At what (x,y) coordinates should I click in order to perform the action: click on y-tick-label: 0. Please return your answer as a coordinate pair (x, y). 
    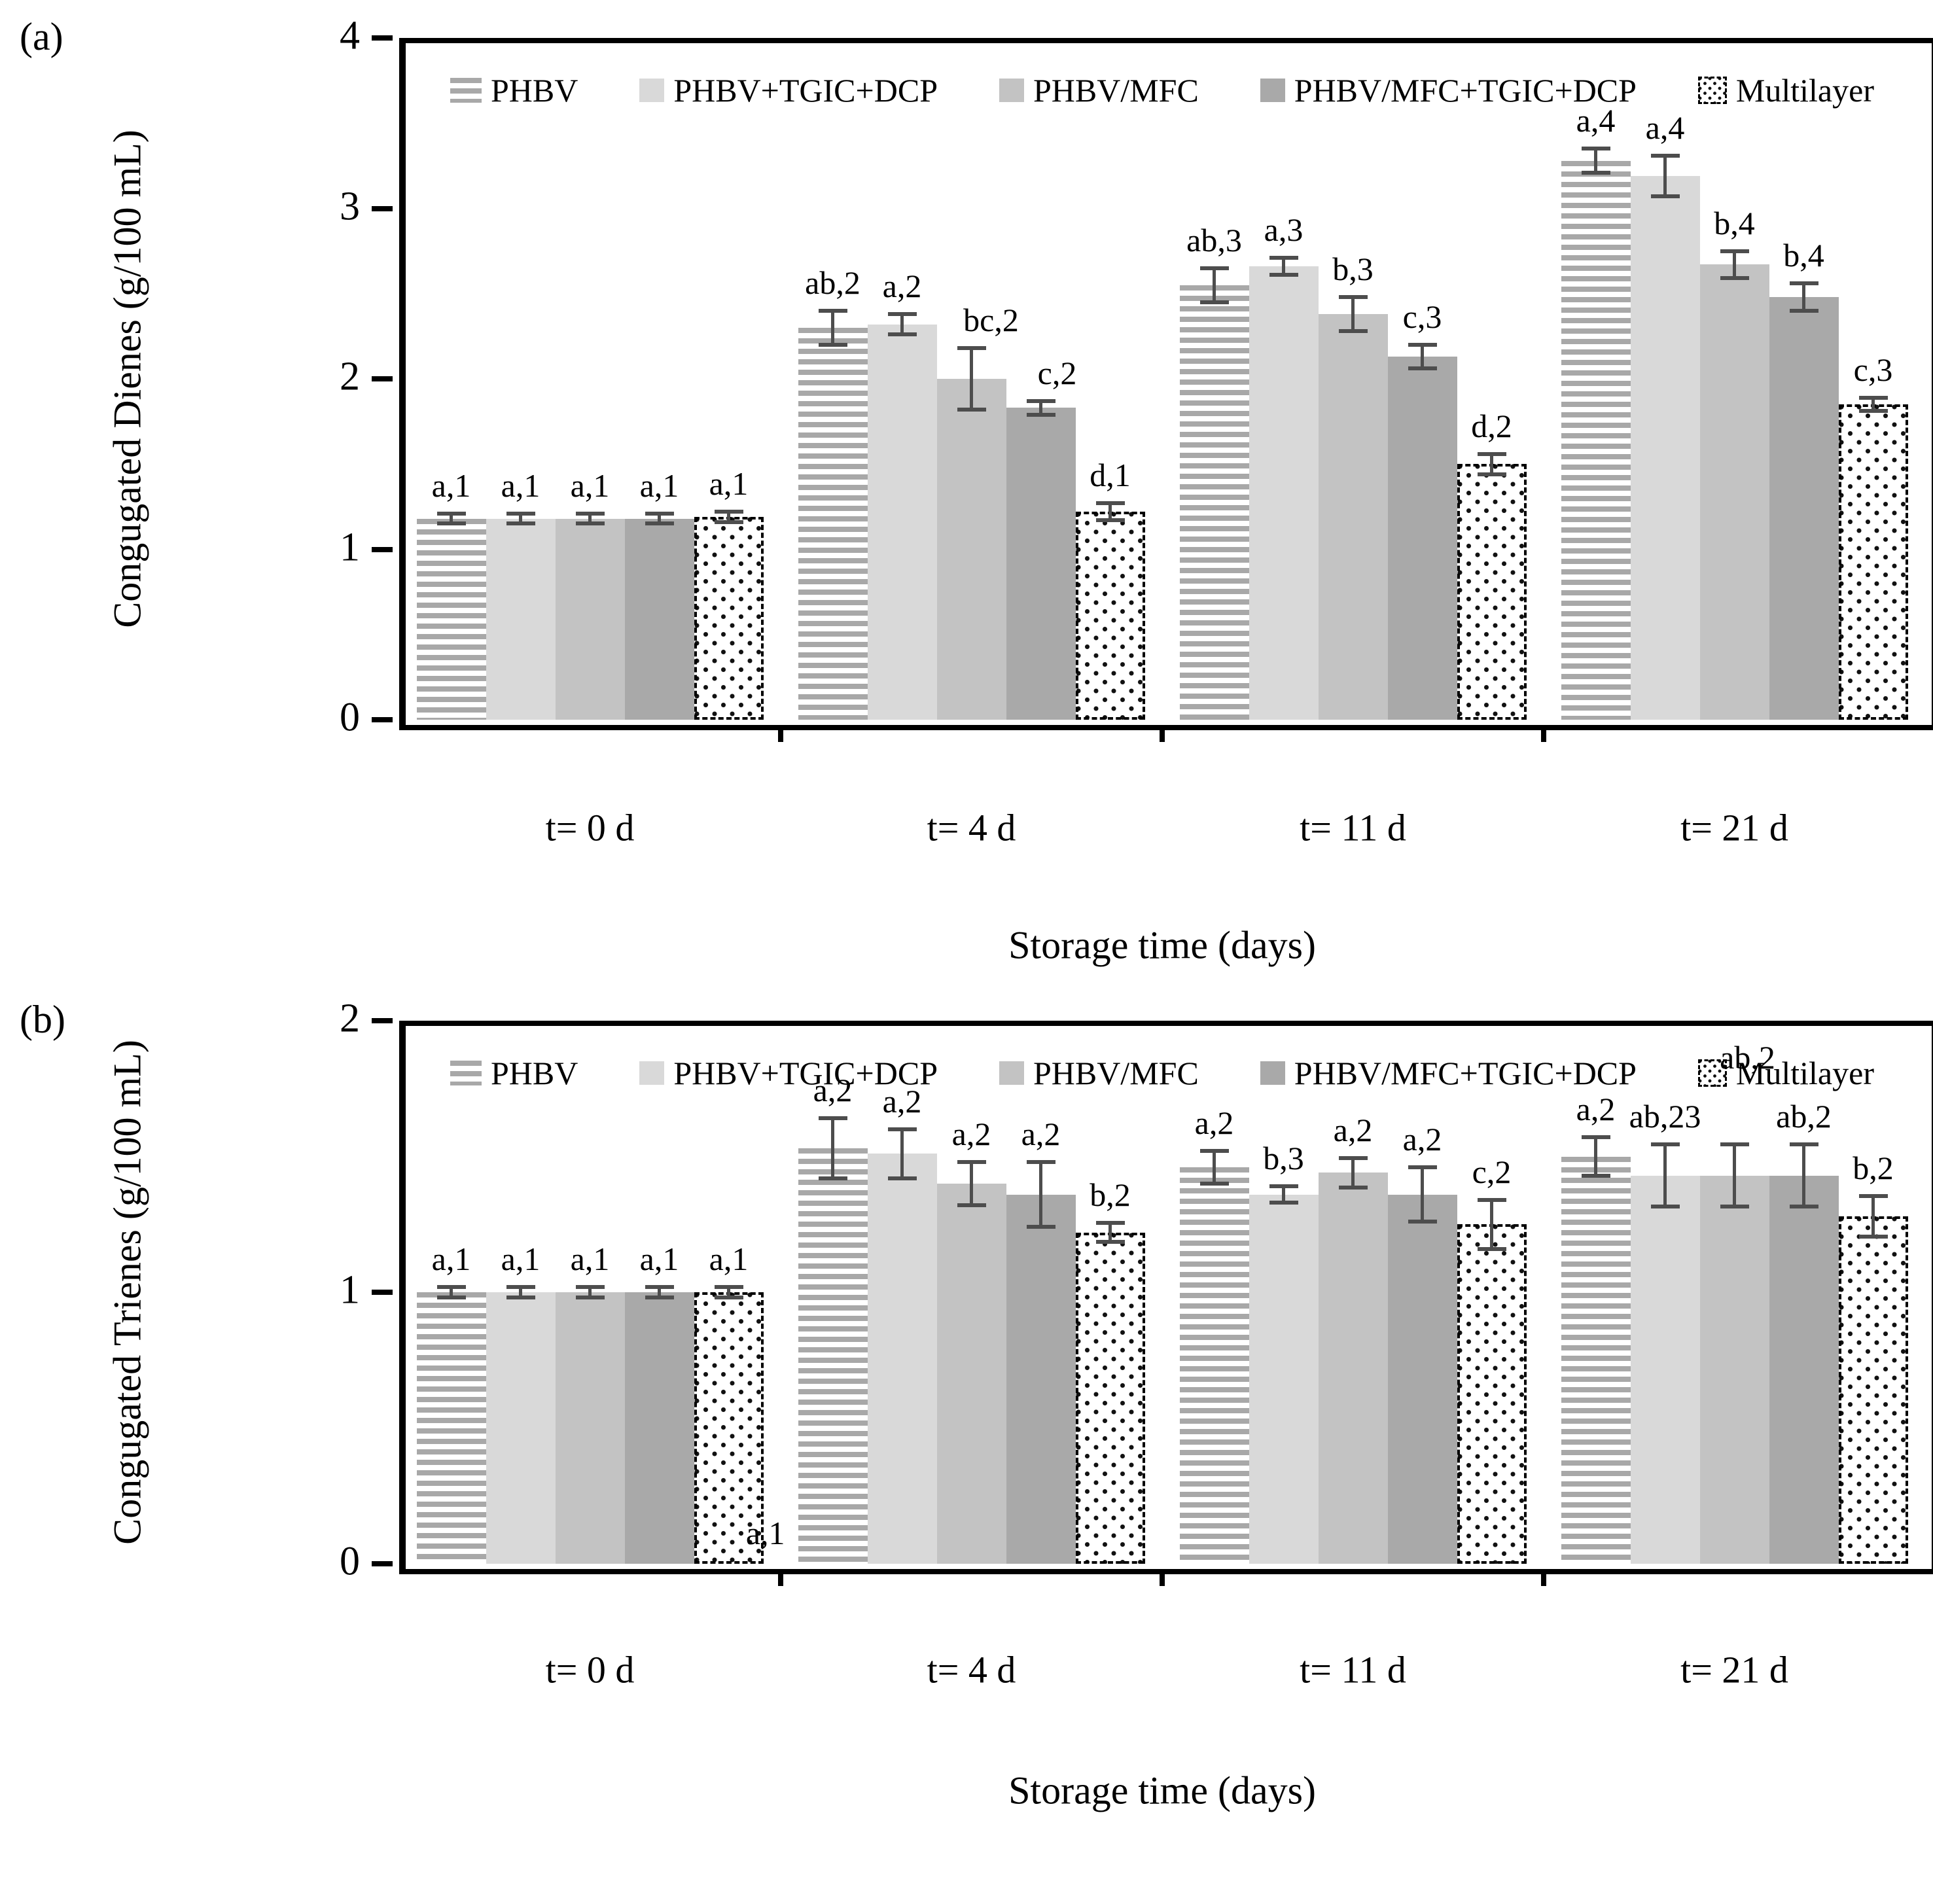
    Looking at the image, I should click on (350, 1561).